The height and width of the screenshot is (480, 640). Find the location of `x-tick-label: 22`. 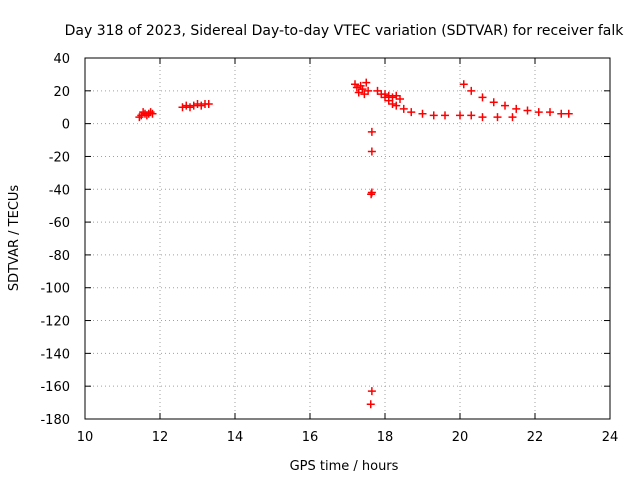

x-tick-label: 22 is located at coordinates (535, 437).